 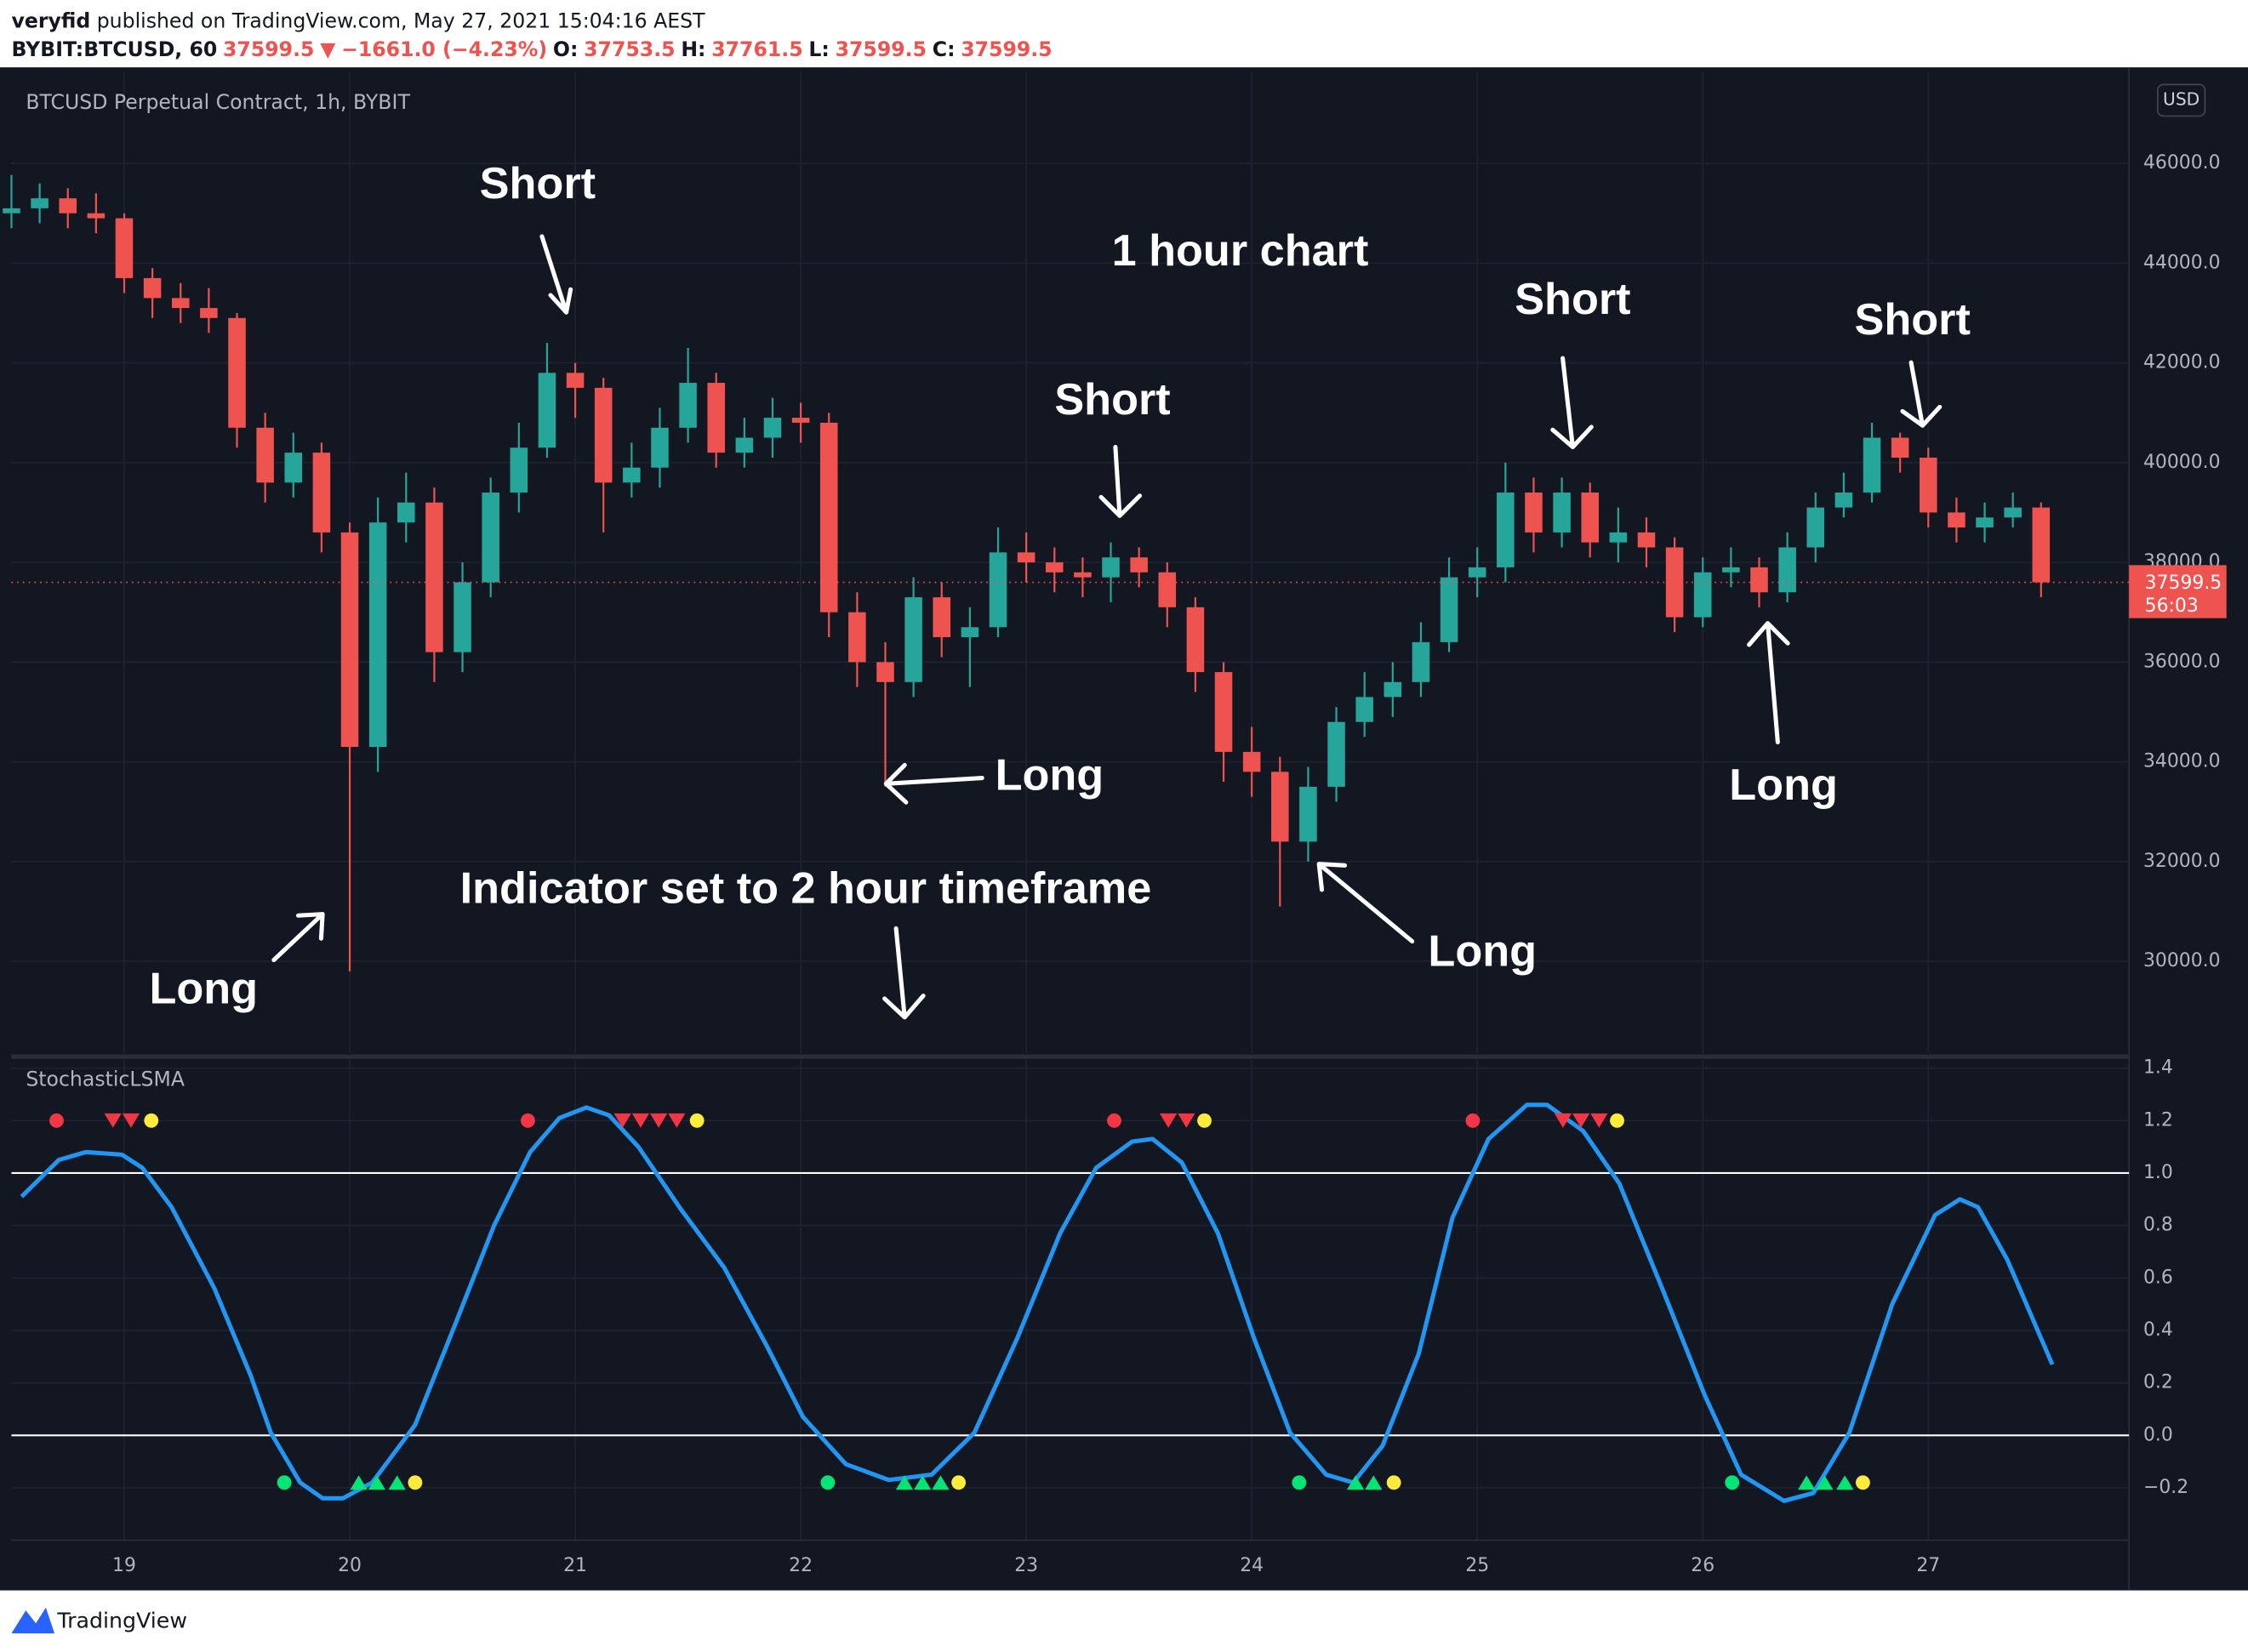 I want to click on x-tick-label: 26, so click(x=1703, y=1565).